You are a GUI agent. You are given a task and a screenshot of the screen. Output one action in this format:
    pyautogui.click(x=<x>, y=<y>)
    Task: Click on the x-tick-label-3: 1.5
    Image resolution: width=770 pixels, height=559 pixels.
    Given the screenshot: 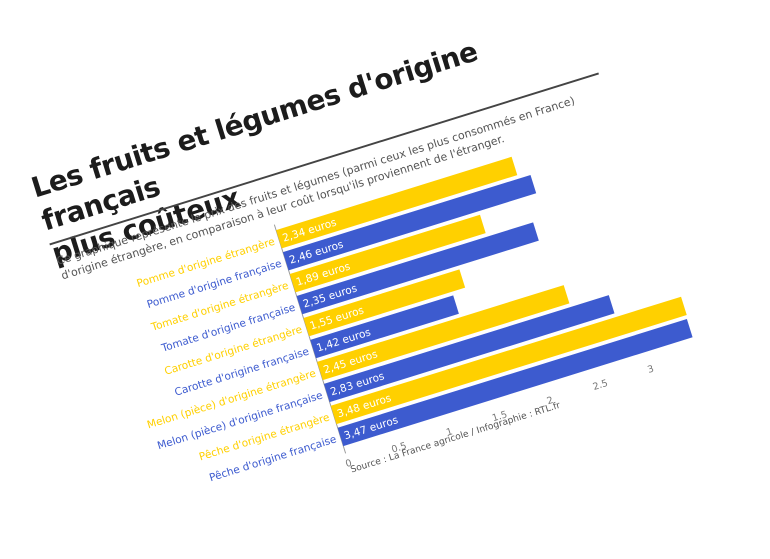 What is the action you would take?
    pyautogui.click(x=500, y=416)
    